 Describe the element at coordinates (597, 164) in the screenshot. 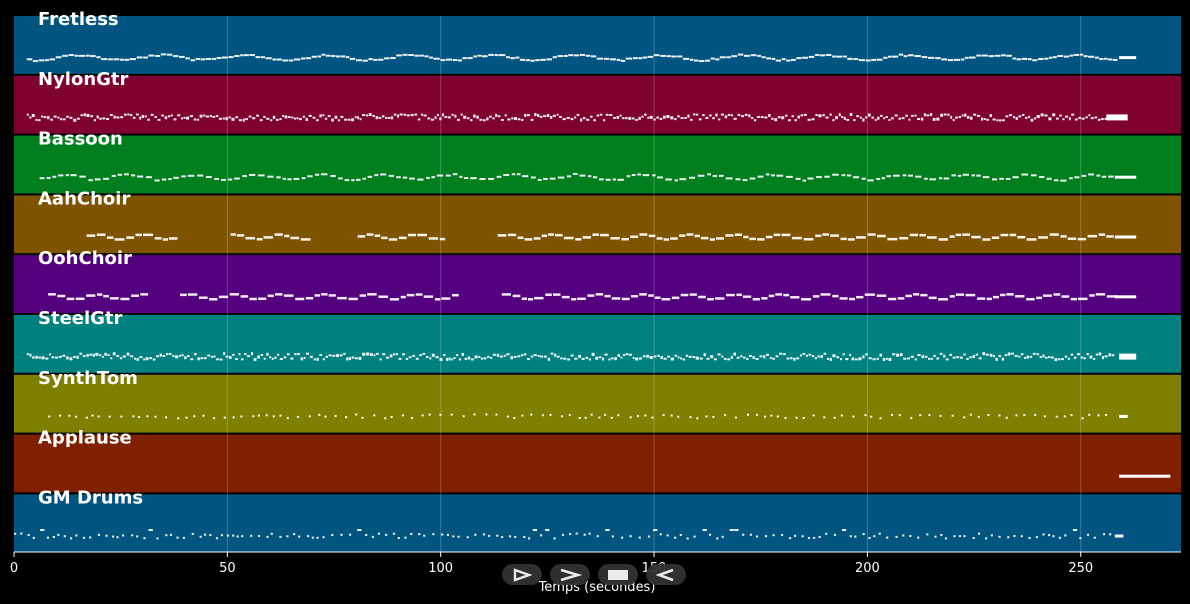

I see `track-band-bassoon` at that location.